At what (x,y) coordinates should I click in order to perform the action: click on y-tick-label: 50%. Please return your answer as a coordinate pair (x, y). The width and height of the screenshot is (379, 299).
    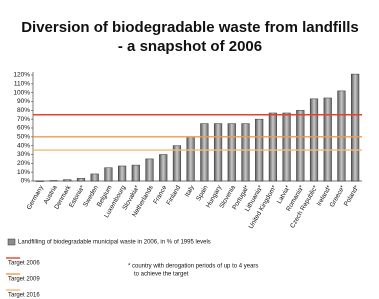
    Looking at the image, I should click on (23, 137).